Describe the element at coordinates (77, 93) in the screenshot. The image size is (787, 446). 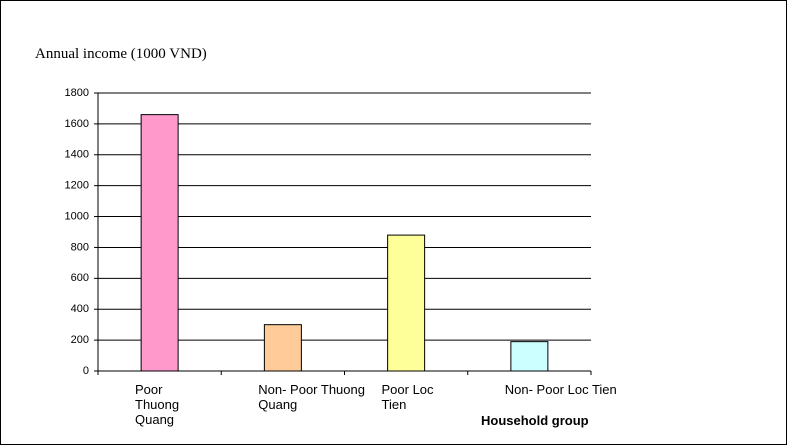
I see `y-tick-label: 1800` at that location.